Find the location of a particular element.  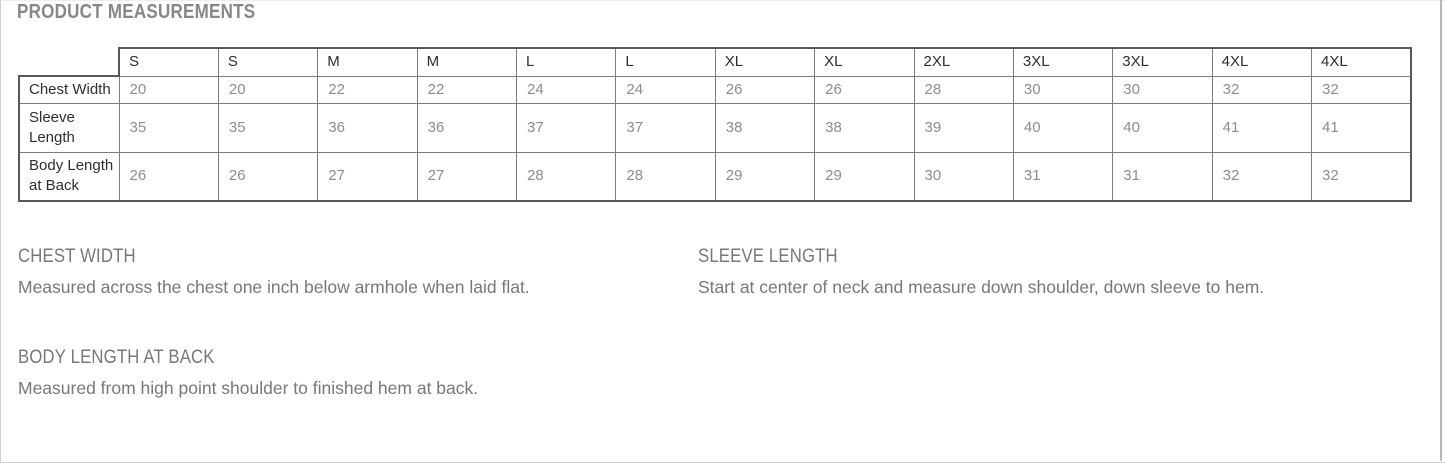

scrollbar-thumb is located at coordinates (1441, 230).